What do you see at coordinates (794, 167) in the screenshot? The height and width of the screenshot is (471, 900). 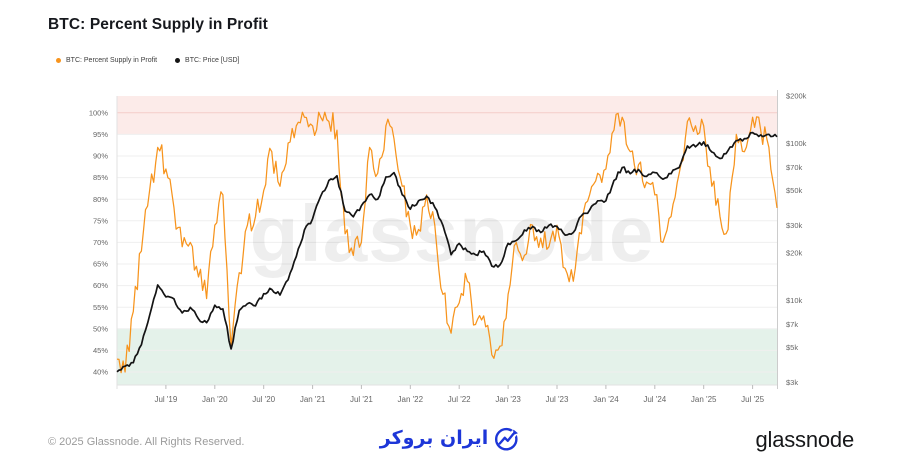 I see `right-axis-label: $70k` at bounding box center [794, 167].